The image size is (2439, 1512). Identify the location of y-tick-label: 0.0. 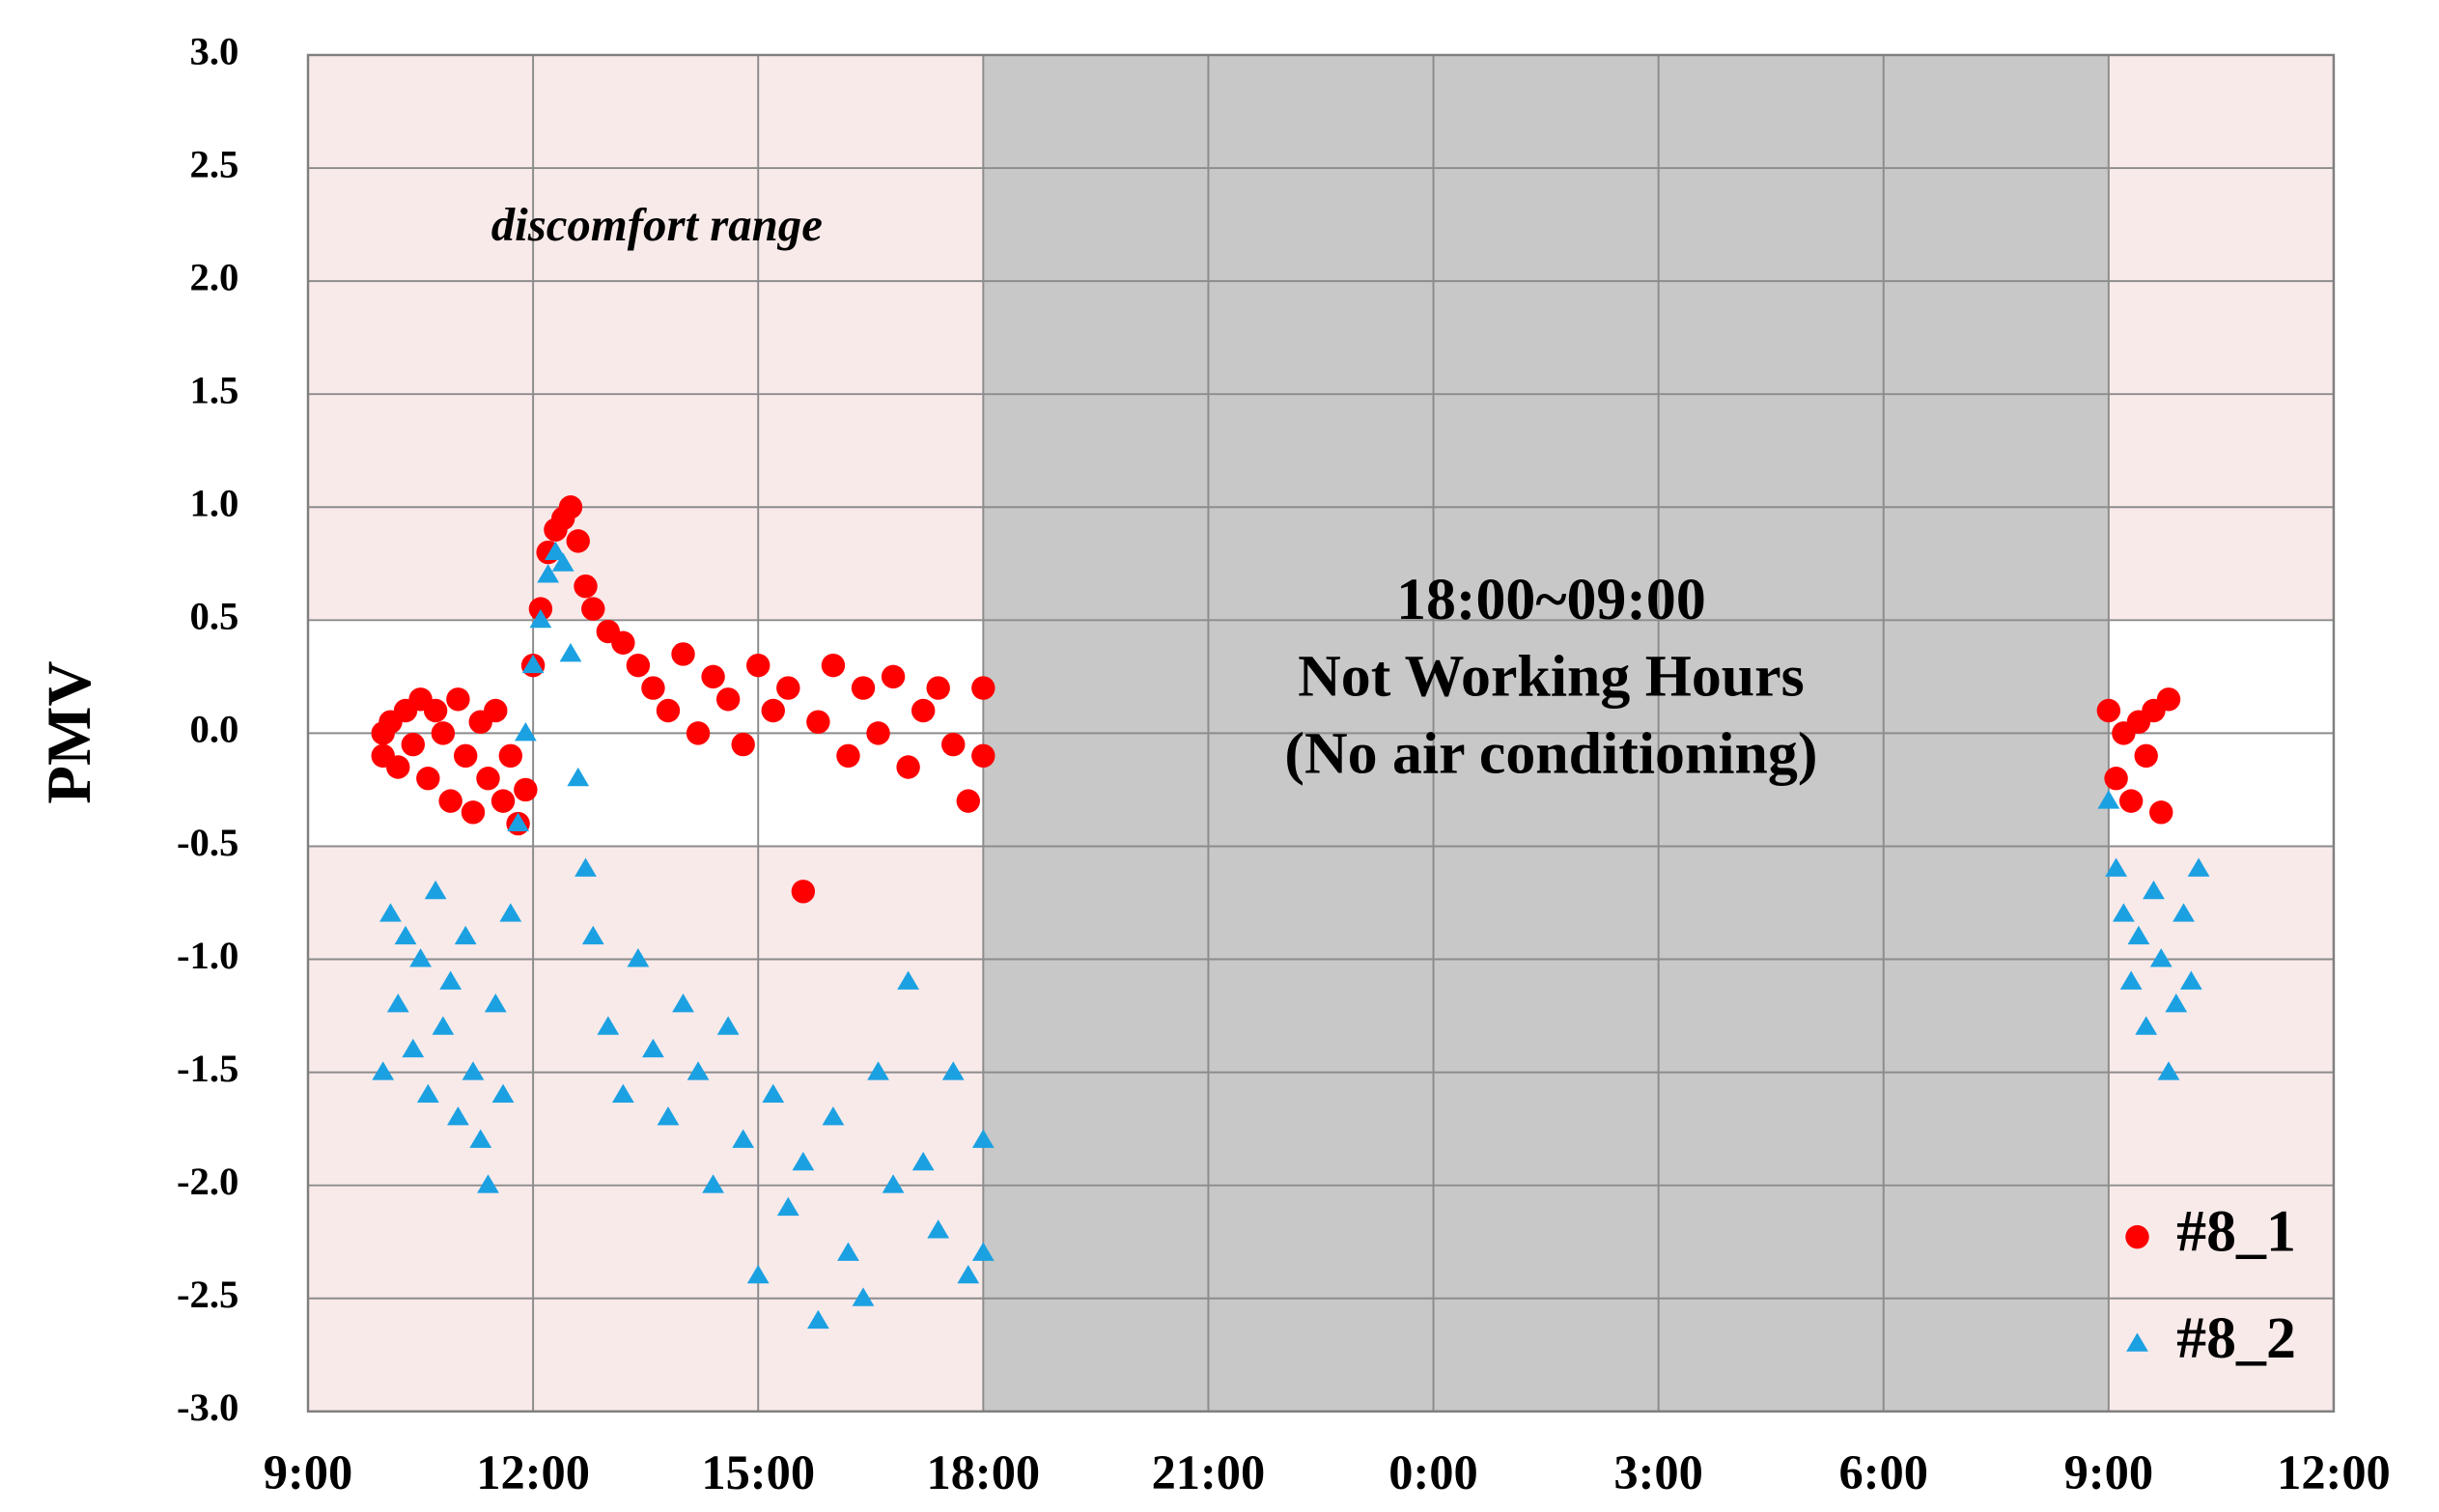
(214, 729).